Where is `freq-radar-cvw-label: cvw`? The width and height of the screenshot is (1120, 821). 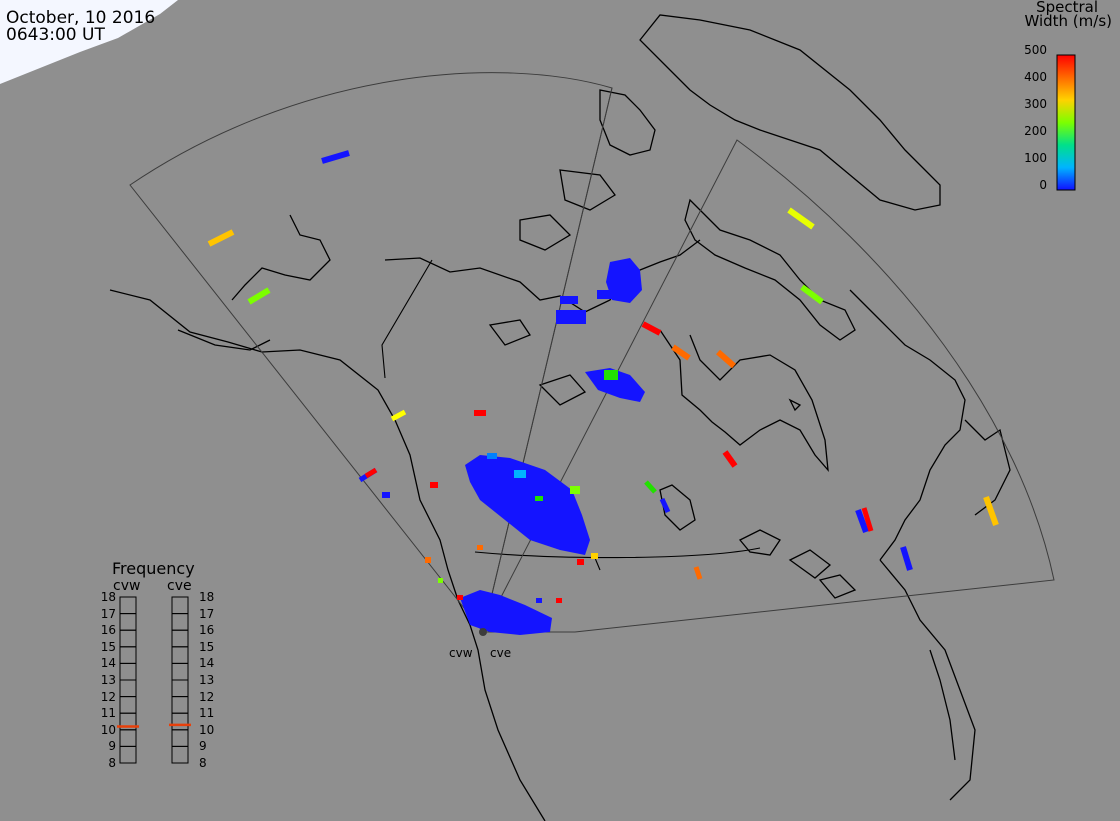 freq-radar-cvw-label: cvw is located at coordinates (127, 586).